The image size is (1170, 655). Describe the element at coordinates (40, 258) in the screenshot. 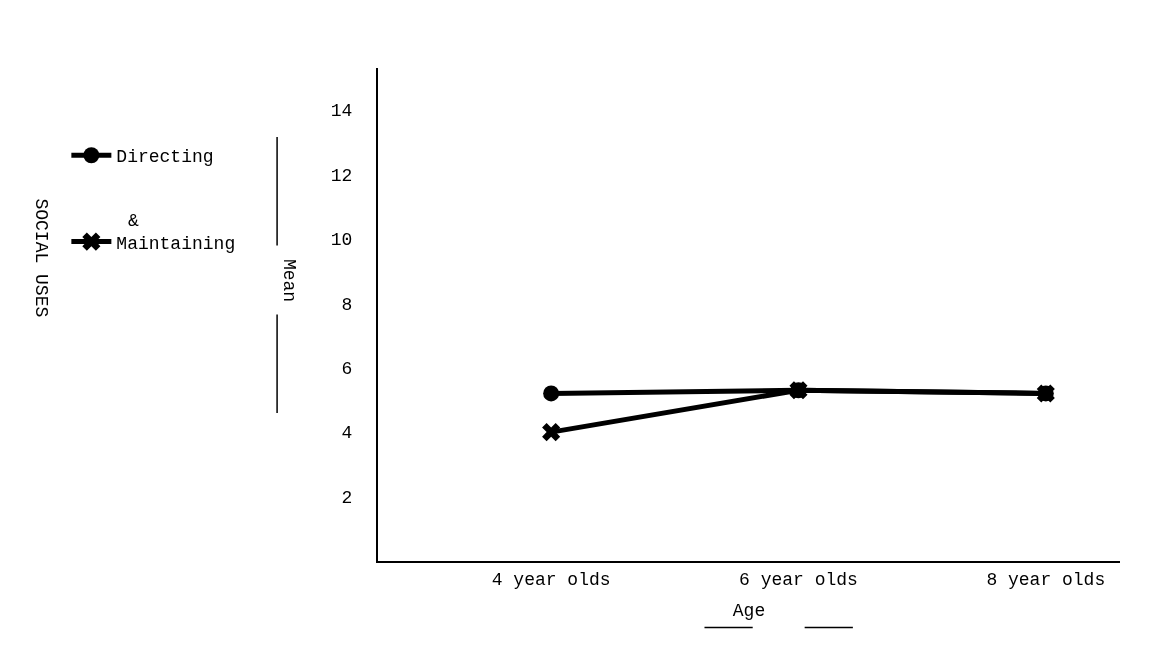

I see `text: SOCIAL USES` at that location.